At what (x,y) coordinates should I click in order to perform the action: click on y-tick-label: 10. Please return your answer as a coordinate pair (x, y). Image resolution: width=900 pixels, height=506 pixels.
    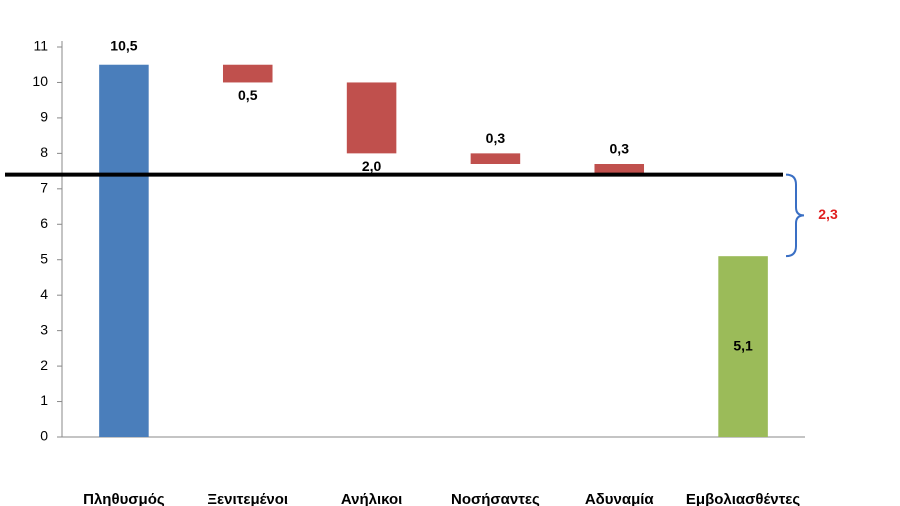
    Looking at the image, I should click on (40, 81).